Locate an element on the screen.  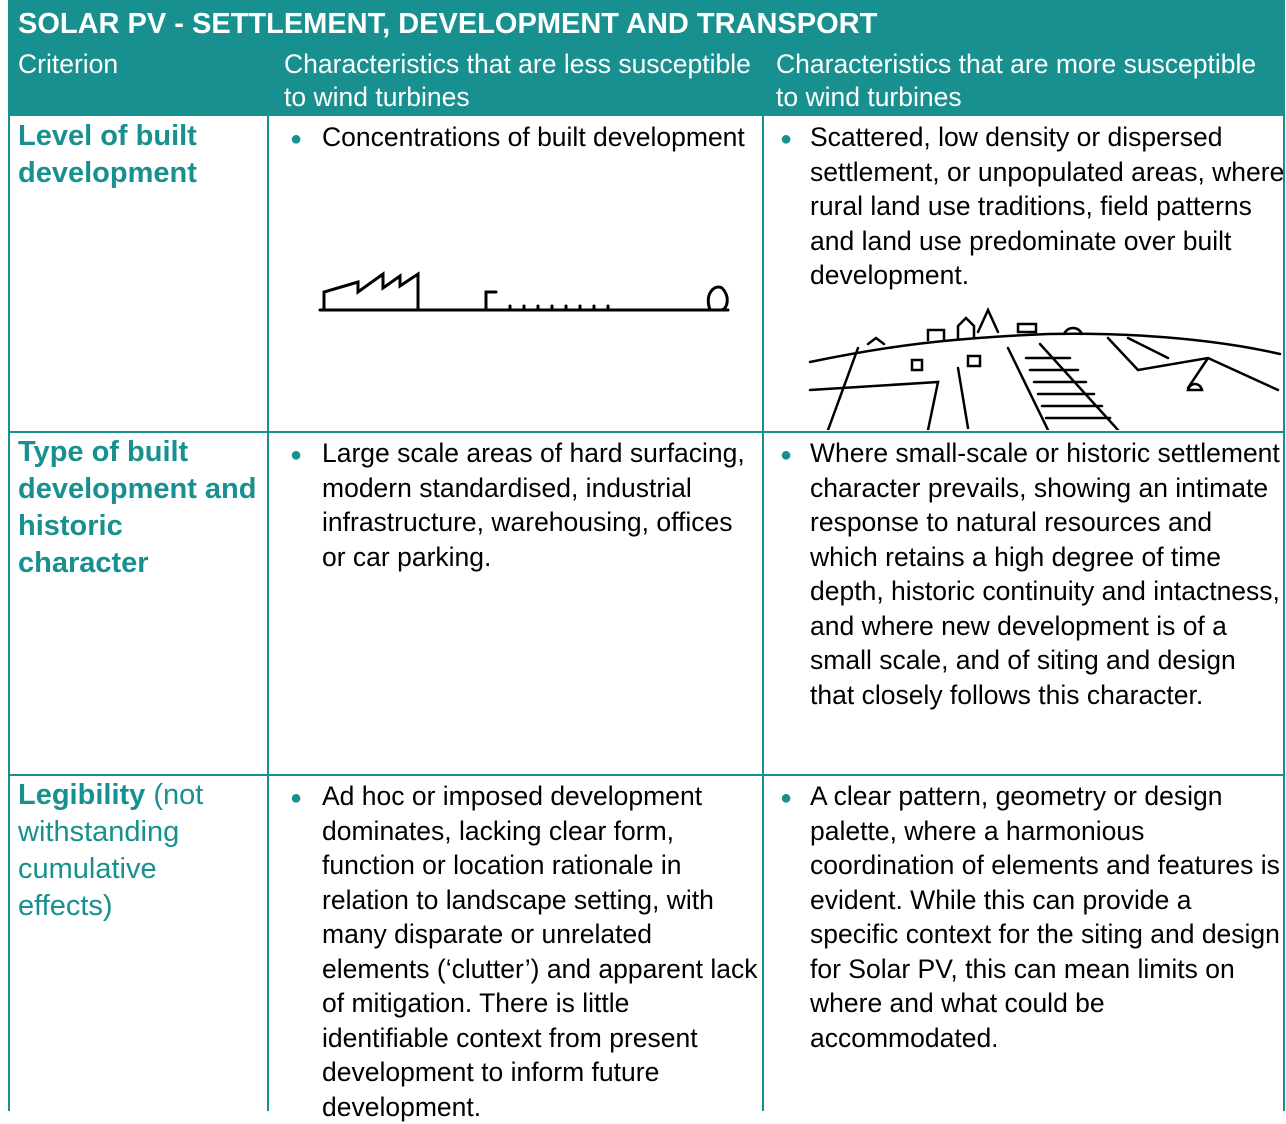
criterion-note: (not withstanding cumulative effects) is located at coordinates (111, 850).